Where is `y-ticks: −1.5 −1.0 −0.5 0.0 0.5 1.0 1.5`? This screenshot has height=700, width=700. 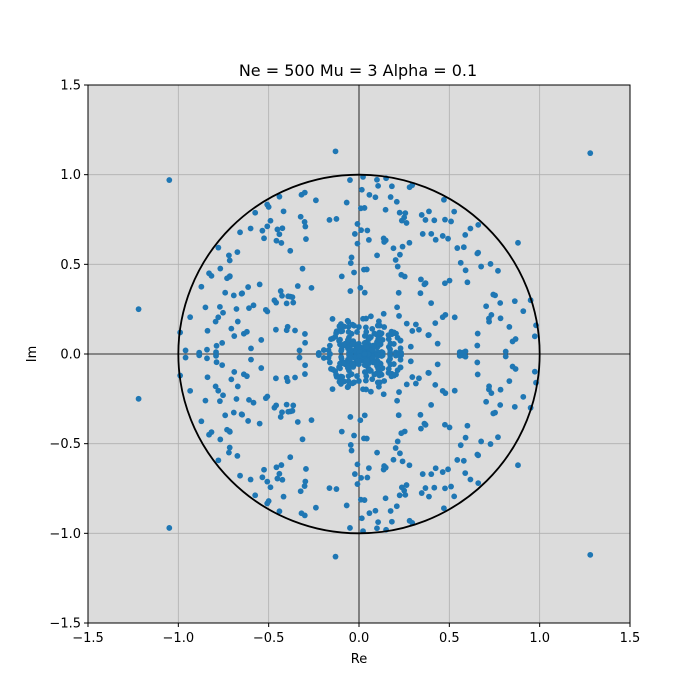 y-ticks: −1.5 −1.0 −0.5 0.0 0.5 1.0 1.5 is located at coordinates (68, 355).